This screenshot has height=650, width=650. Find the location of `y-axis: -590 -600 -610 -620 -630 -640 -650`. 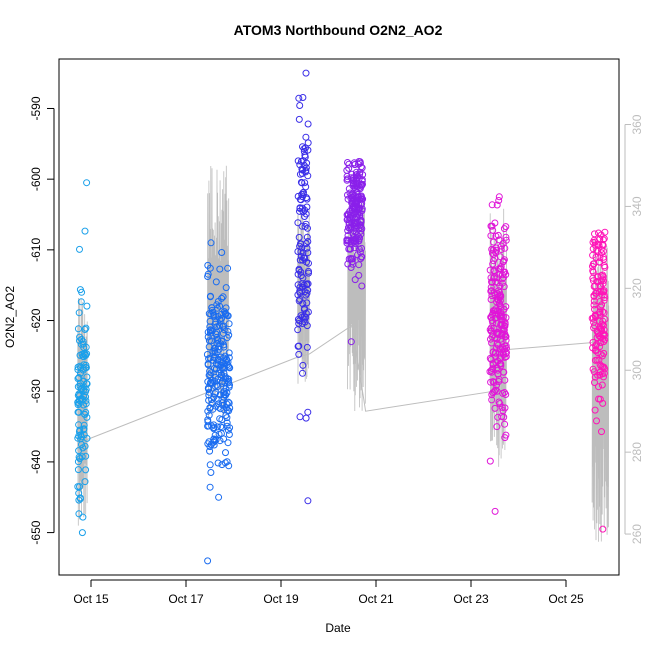

y-axis: -590 -600 -610 -620 -630 -640 -650 is located at coordinates (42, 320).